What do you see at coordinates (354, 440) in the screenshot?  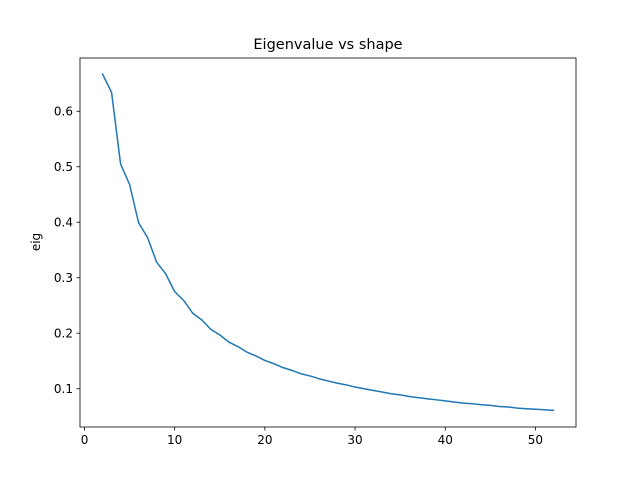 I see `x-tick-label: 30` at bounding box center [354, 440].